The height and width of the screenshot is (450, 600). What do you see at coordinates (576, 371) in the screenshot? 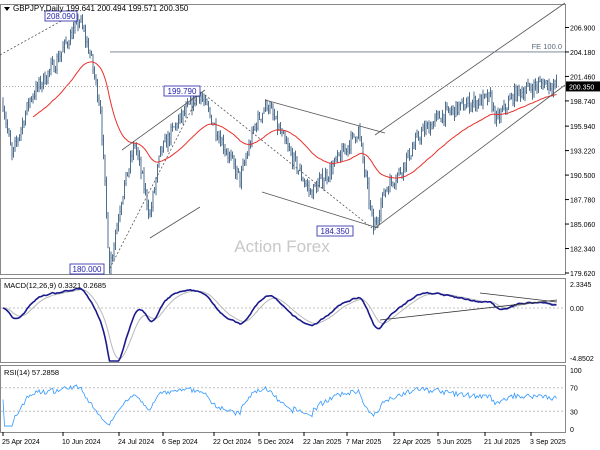
I see `rsi-tick-label: 100` at bounding box center [576, 371].